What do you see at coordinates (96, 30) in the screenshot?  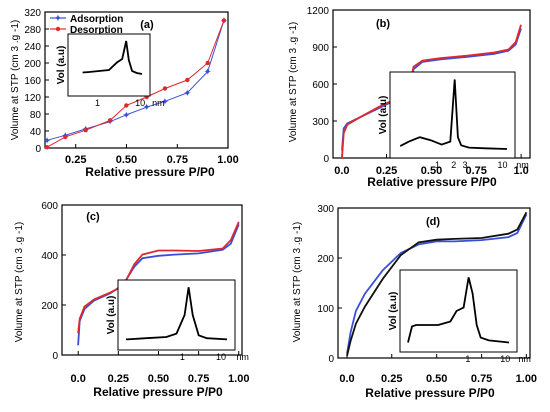 I see `legend-label: Desorption` at bounding box center [96, 30].